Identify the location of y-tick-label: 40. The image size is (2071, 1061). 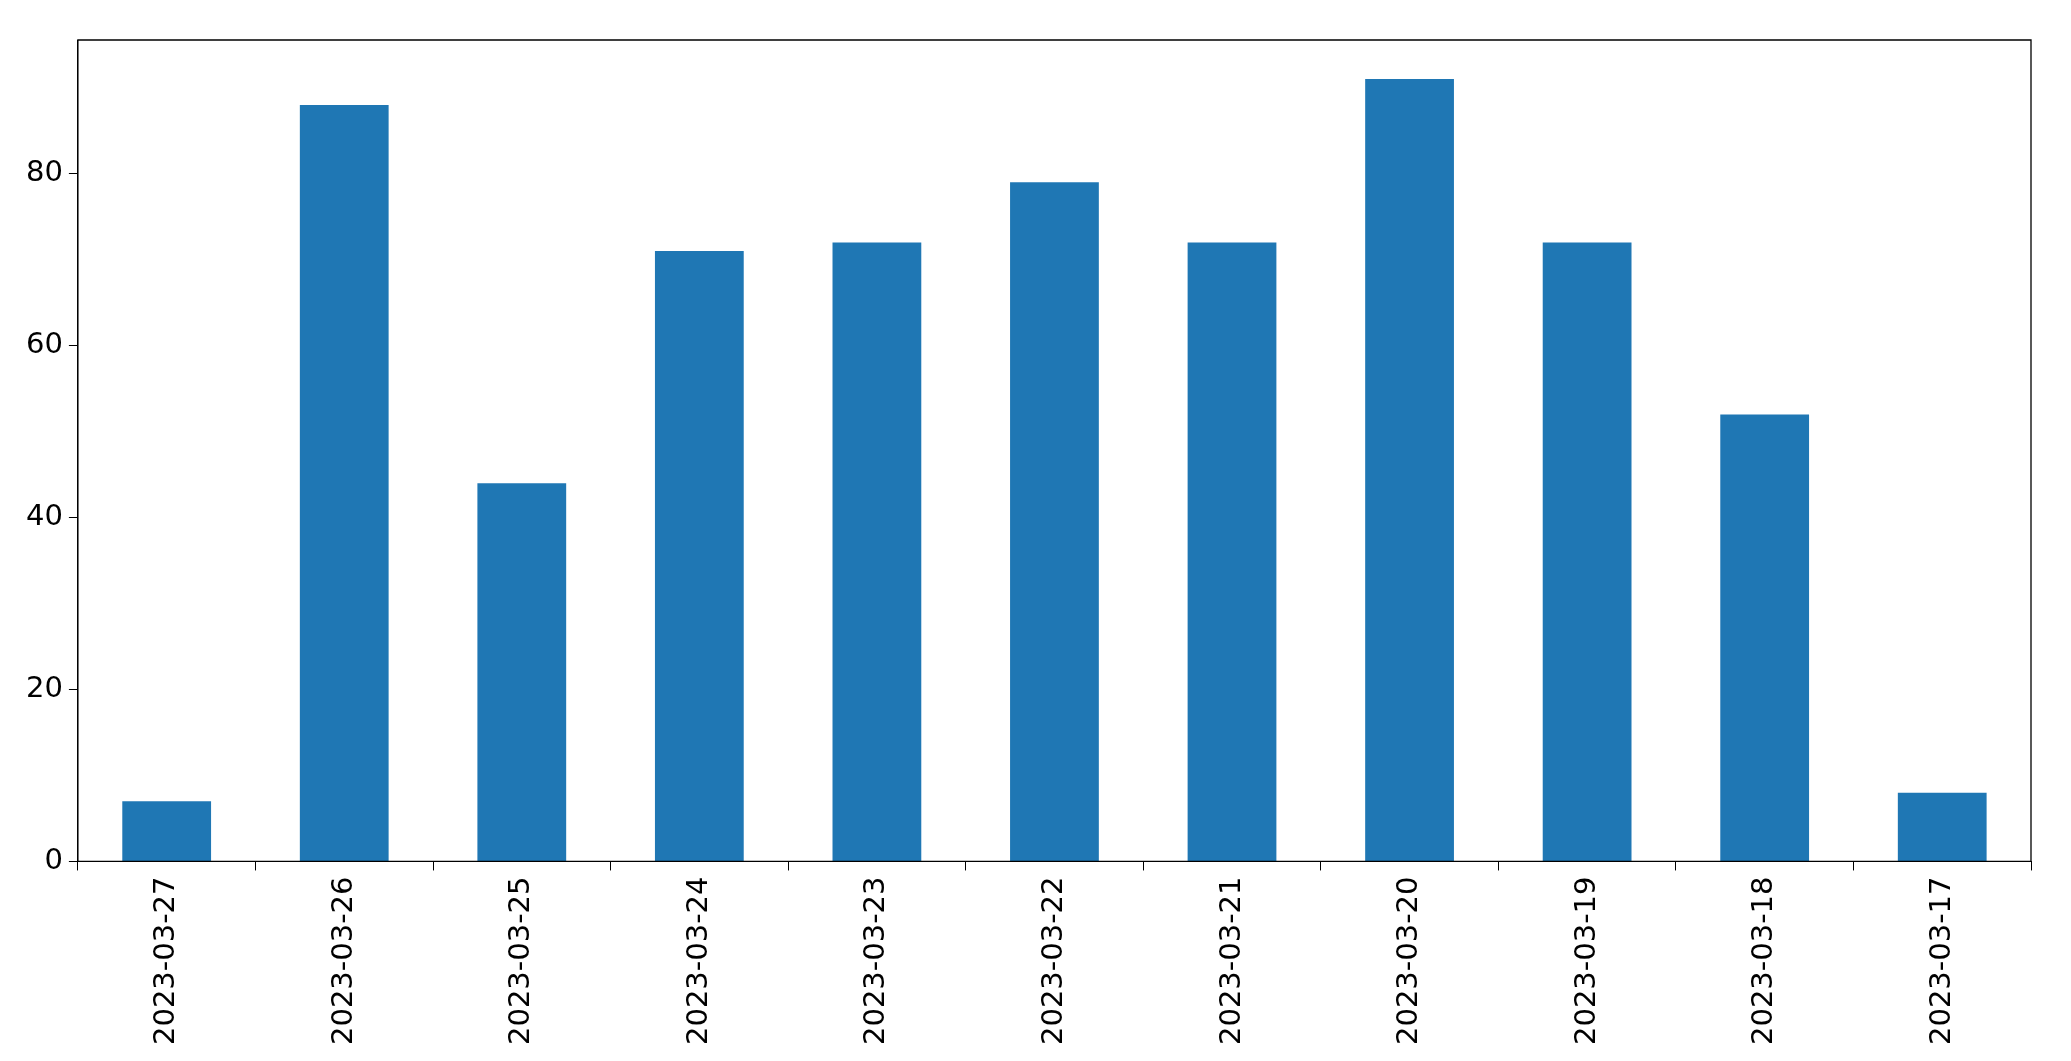
(44, 515).